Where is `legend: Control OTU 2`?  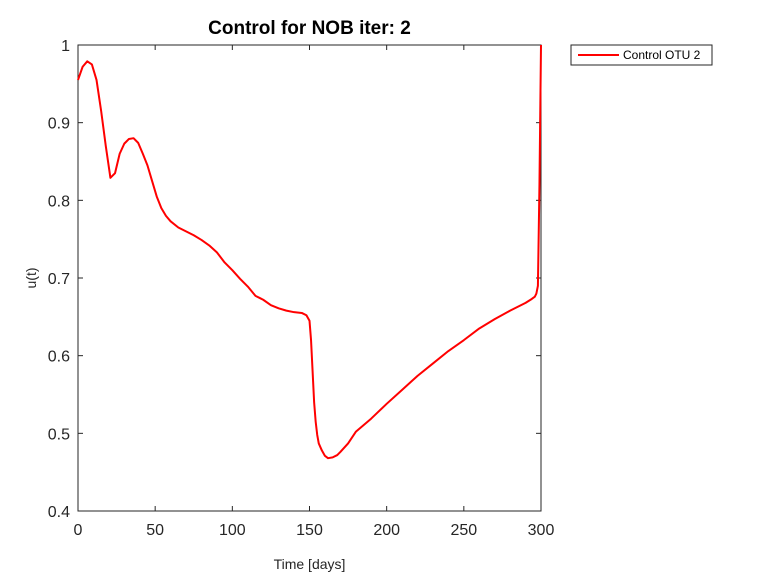 legend: Control OTU 2 is located at coordinates (641, 55).